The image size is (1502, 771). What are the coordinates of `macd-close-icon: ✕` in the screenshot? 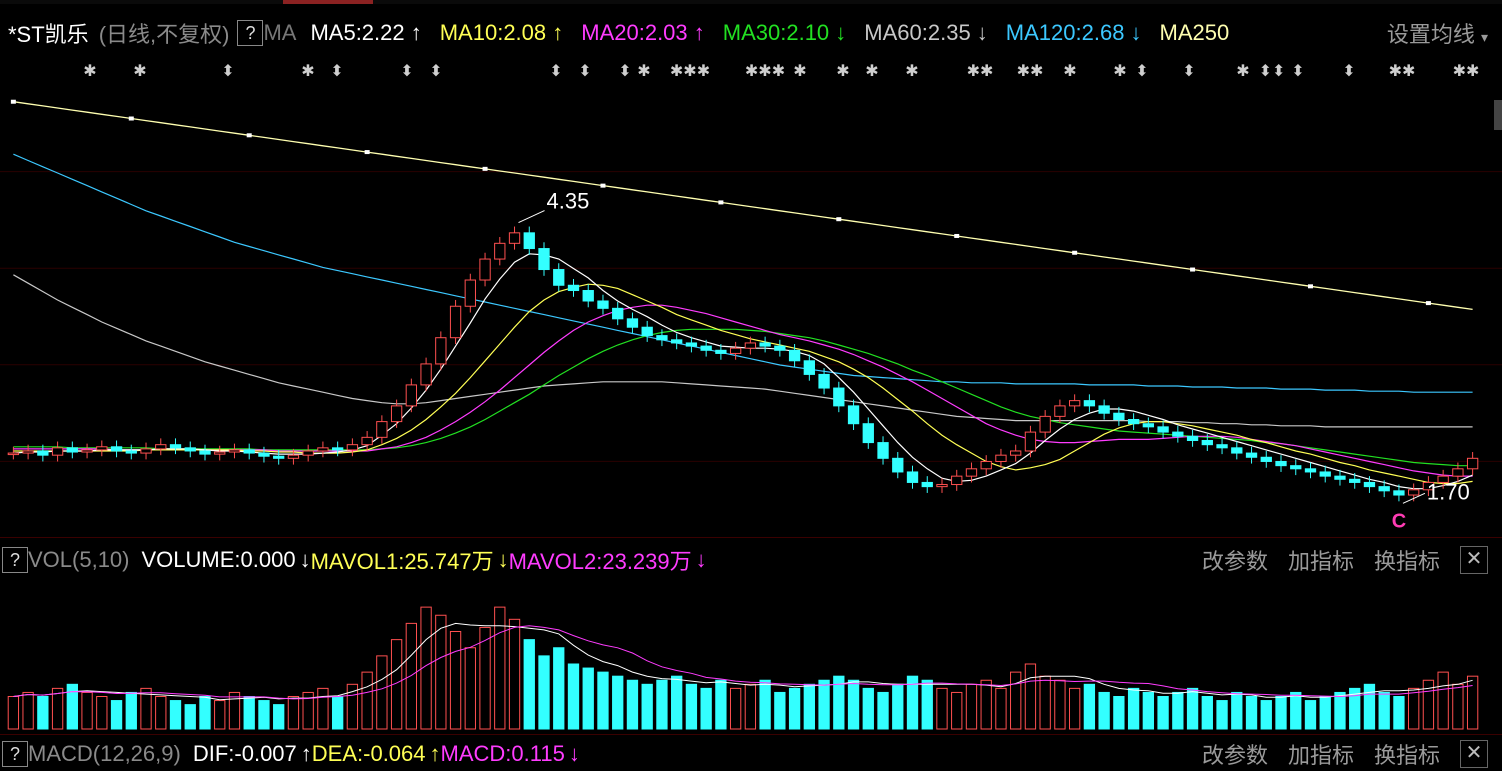 It's located at (1474, 754).